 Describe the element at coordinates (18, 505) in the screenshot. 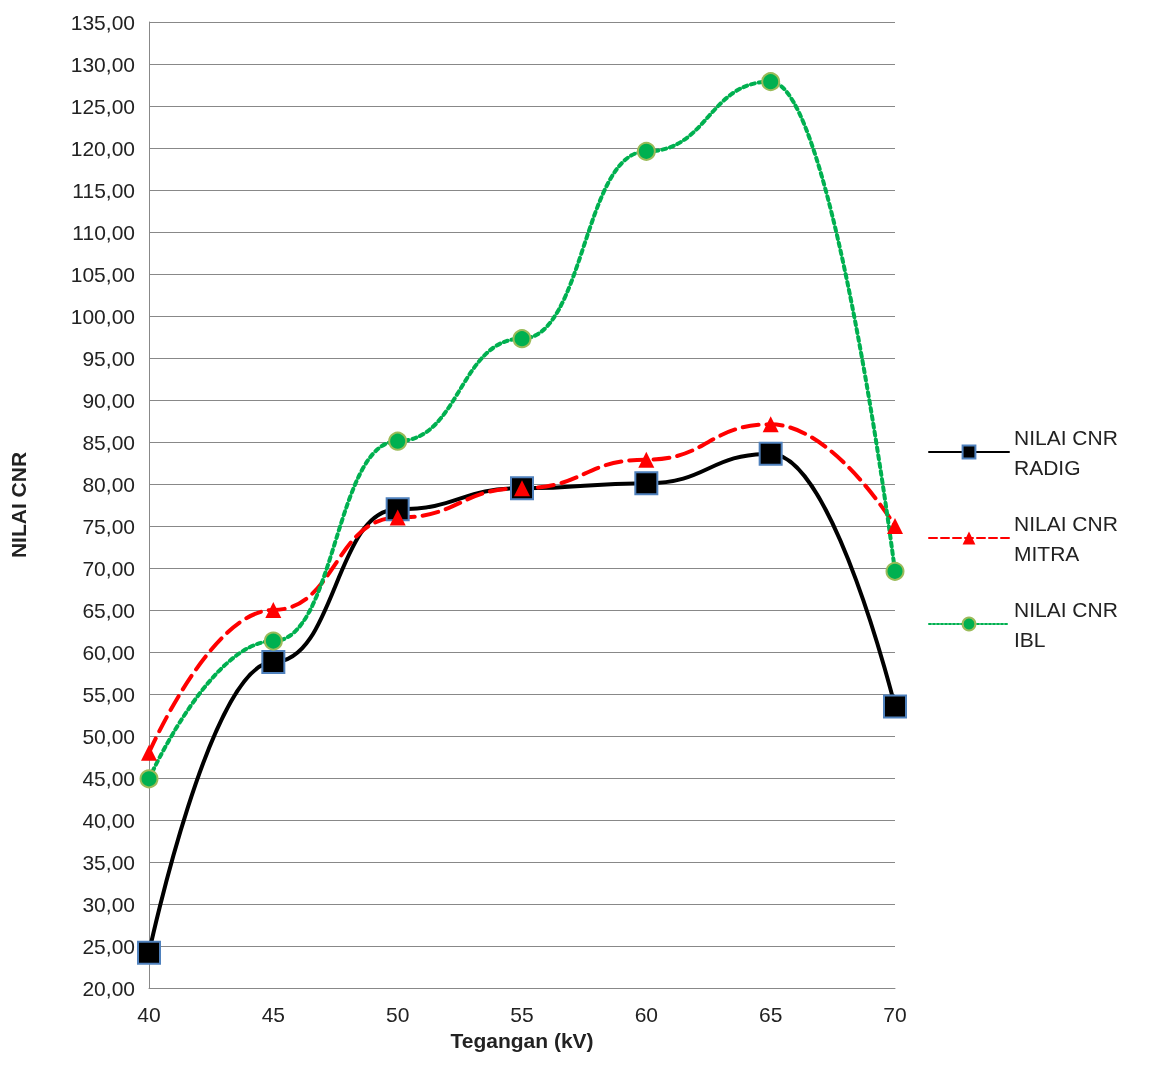

I see `y-axis-title: NILAI CNR` at that location.